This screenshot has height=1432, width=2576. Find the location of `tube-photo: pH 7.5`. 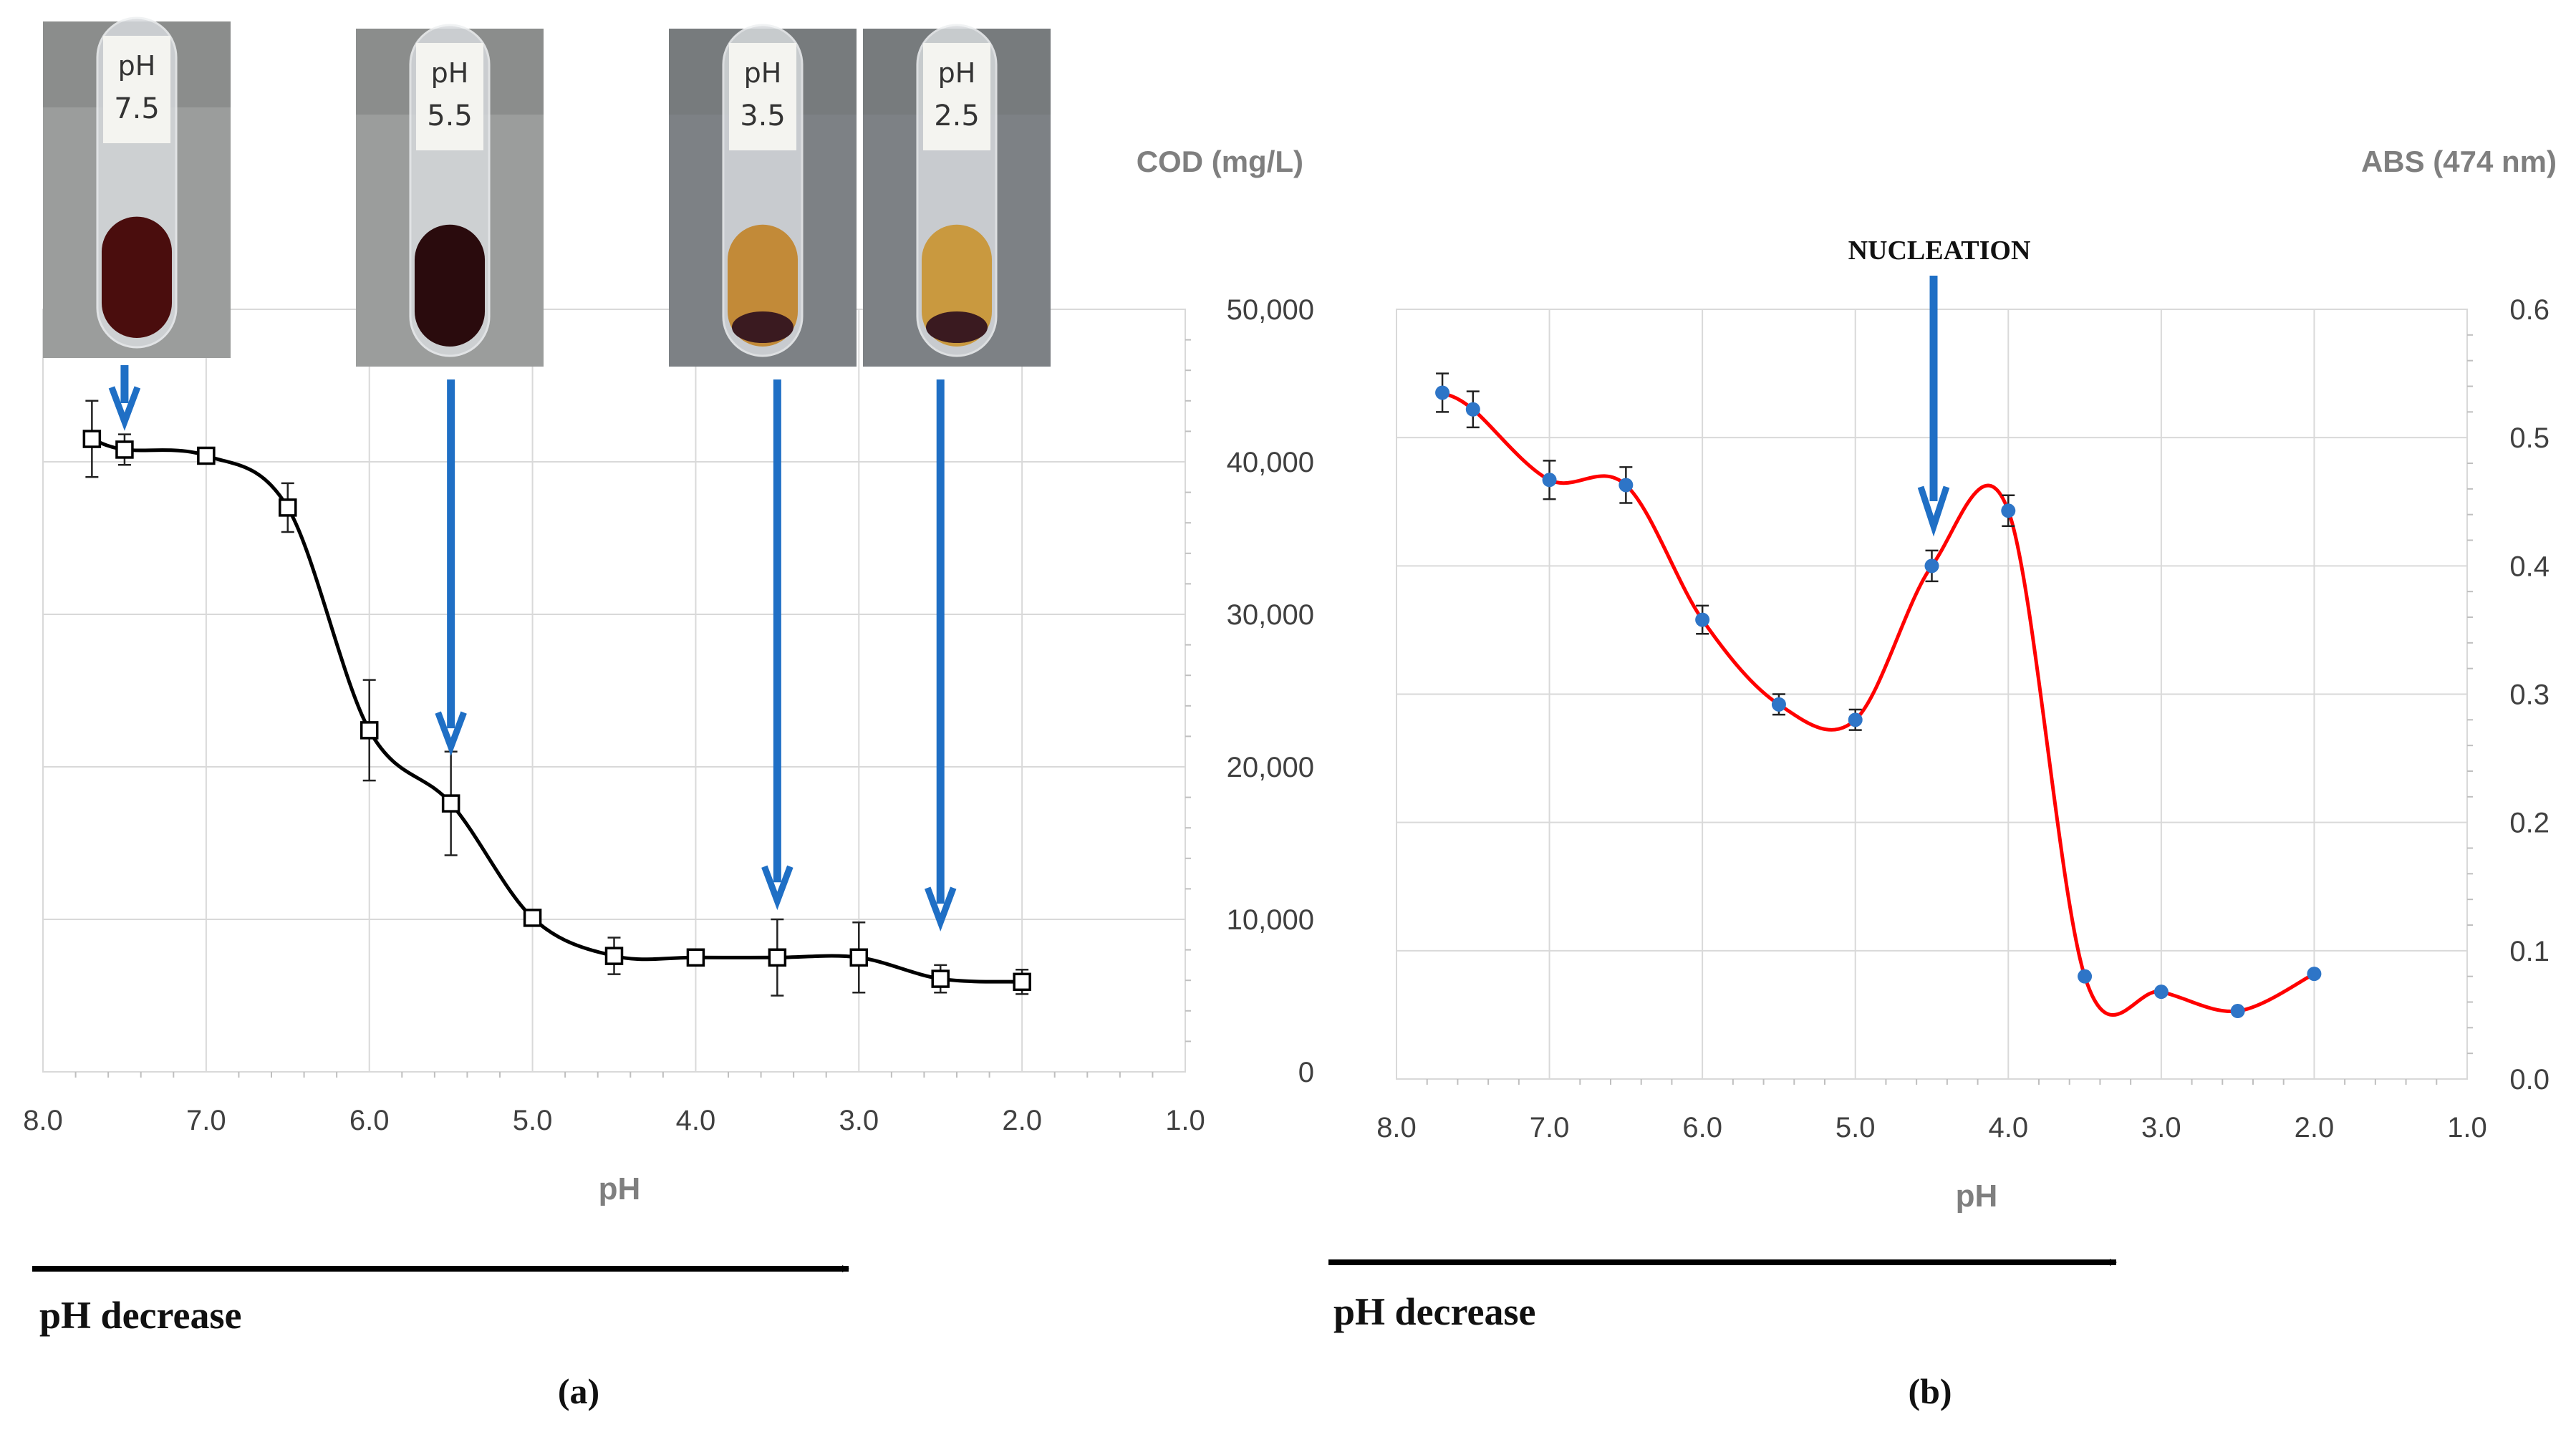

tube-photo: pH 7.5 is located at coordinates (137, 187).